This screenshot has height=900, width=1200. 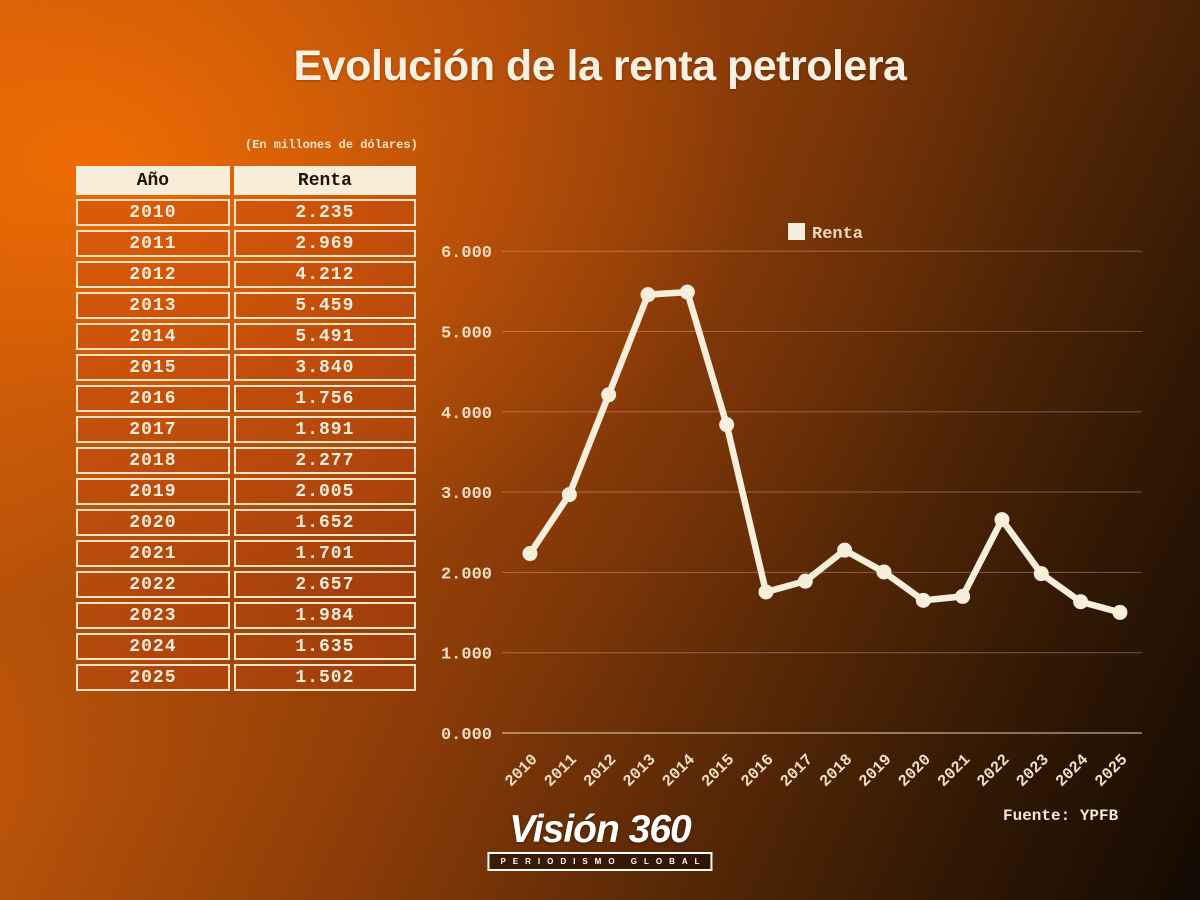 What do you see at coordinates (324, 553) in the screenshot?
I see `cell-renta: 1.701` at bounding box center [324, 553].